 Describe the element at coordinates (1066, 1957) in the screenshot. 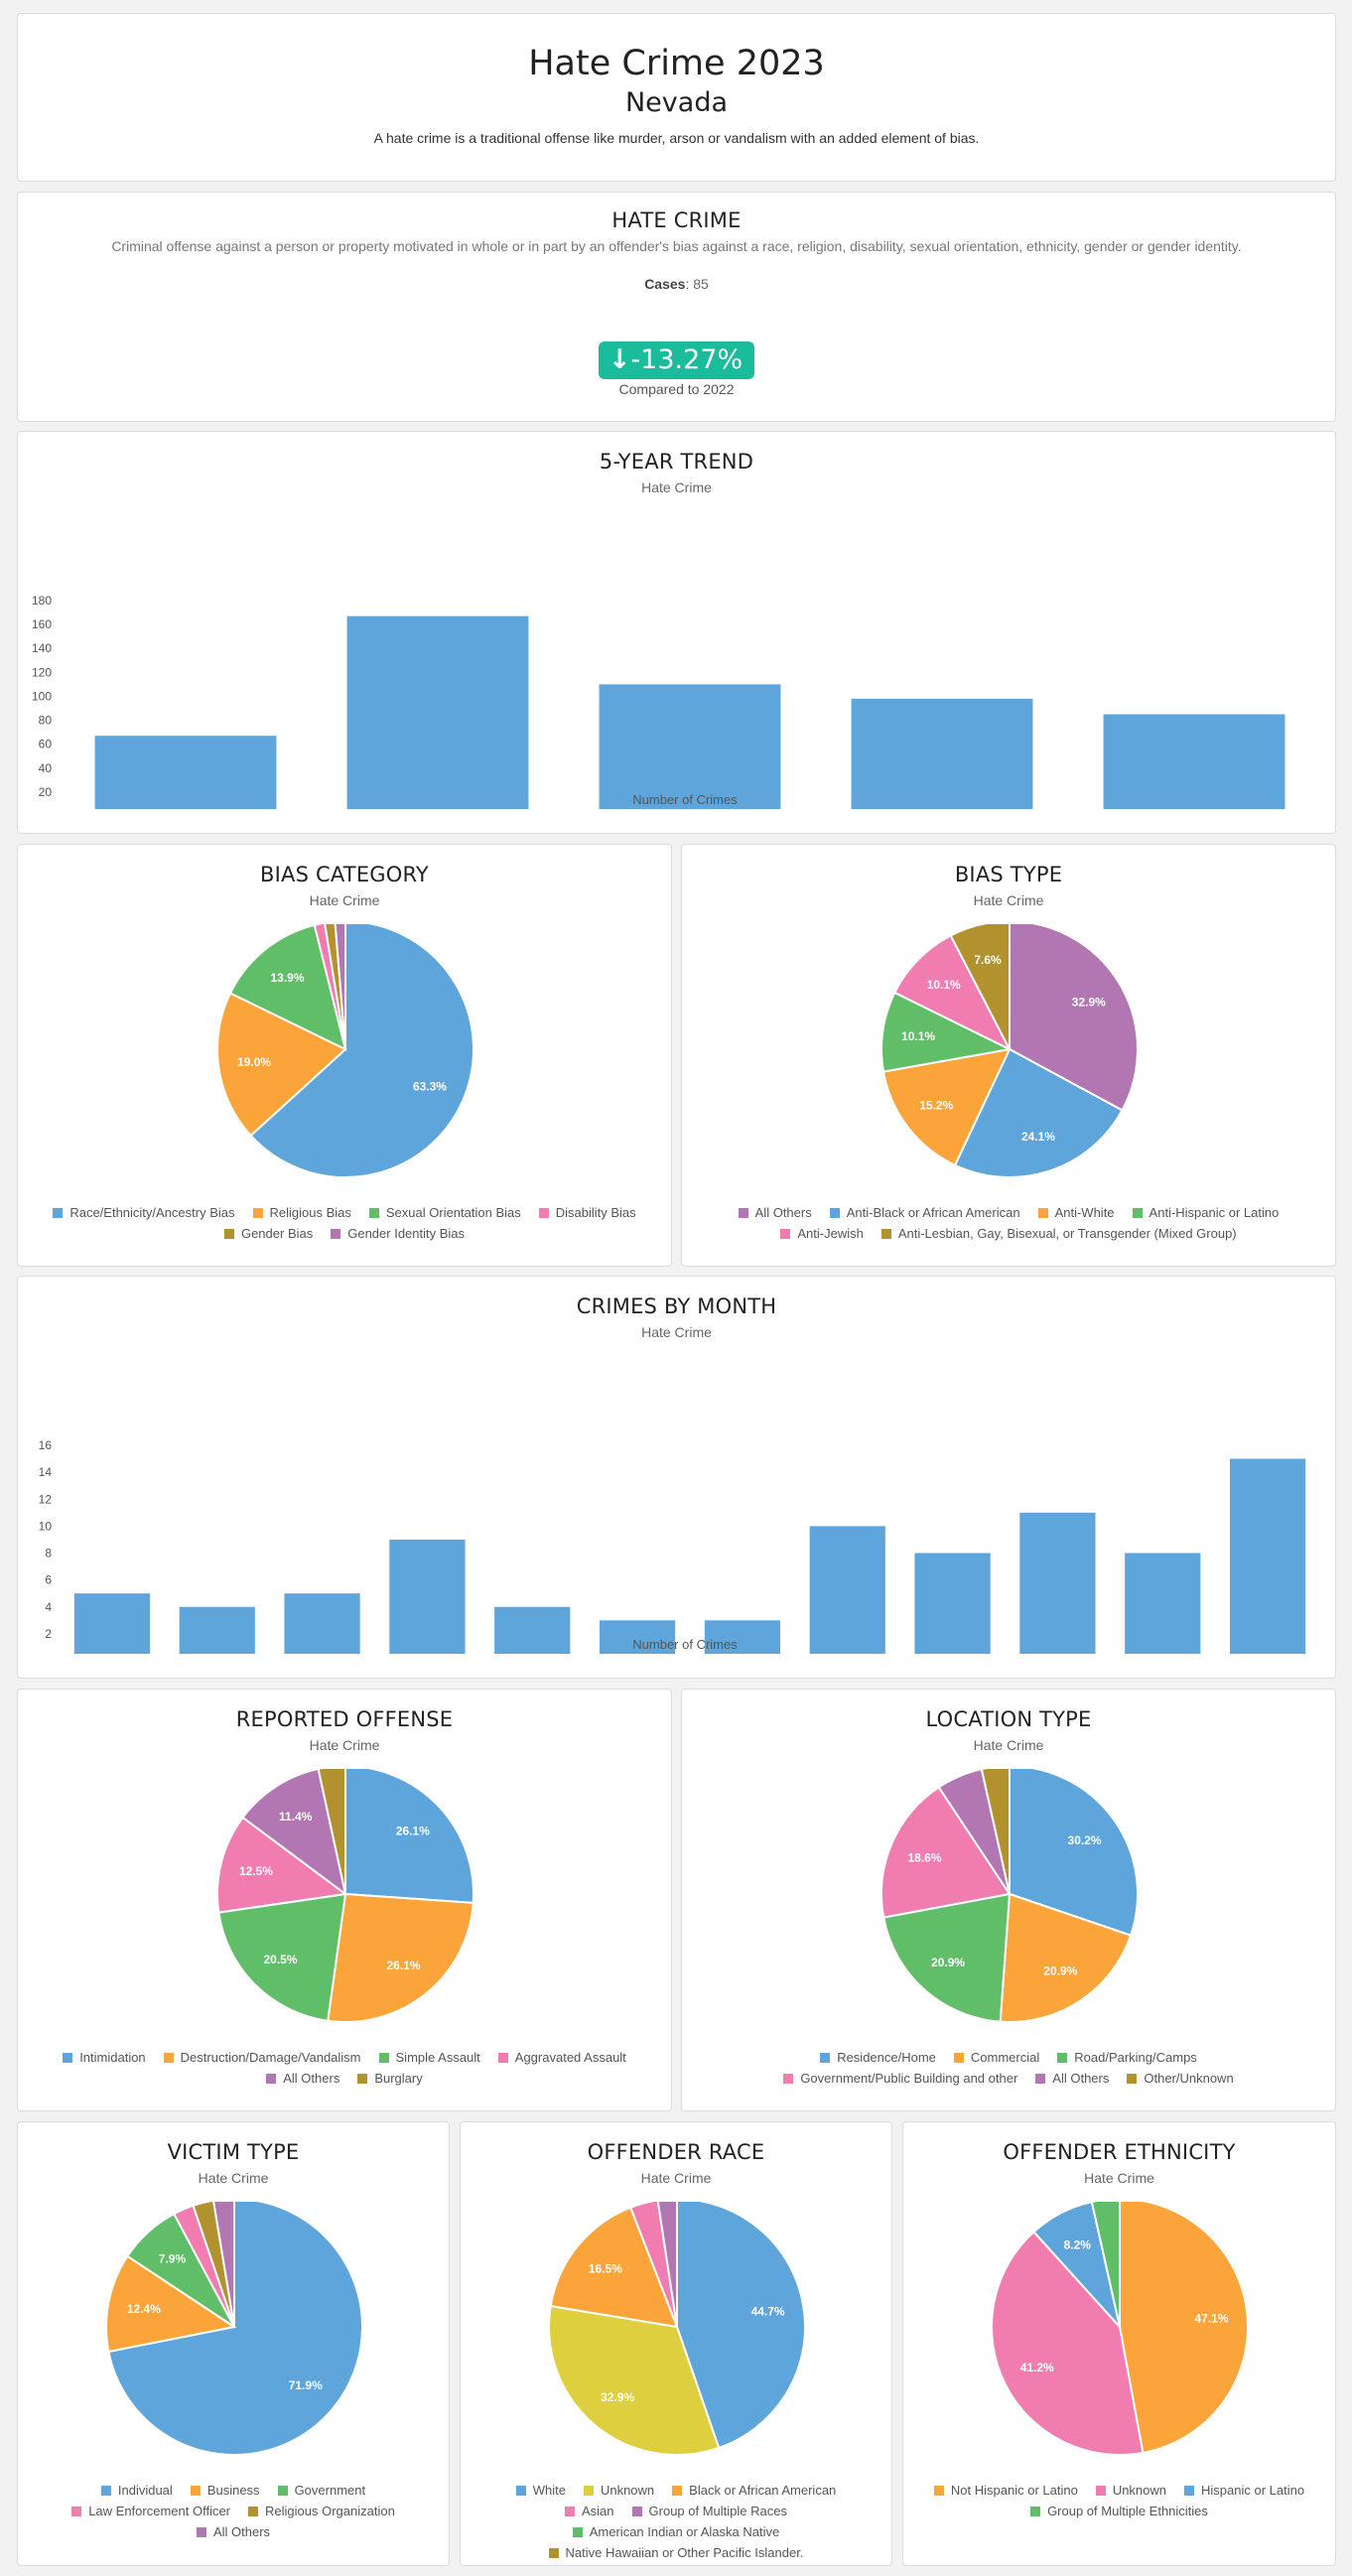

I see `slice-commercial` at that location.